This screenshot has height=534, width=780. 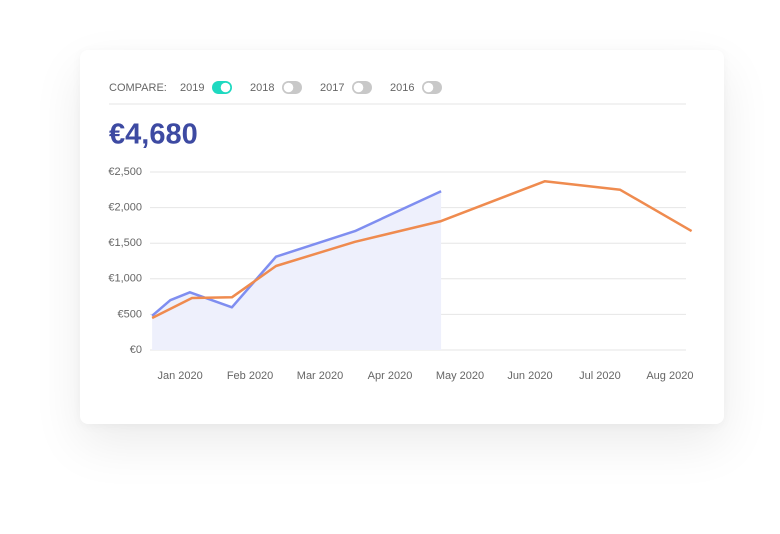 I want to click on x-tick-label: May 2020, so click(x=460, y=376).